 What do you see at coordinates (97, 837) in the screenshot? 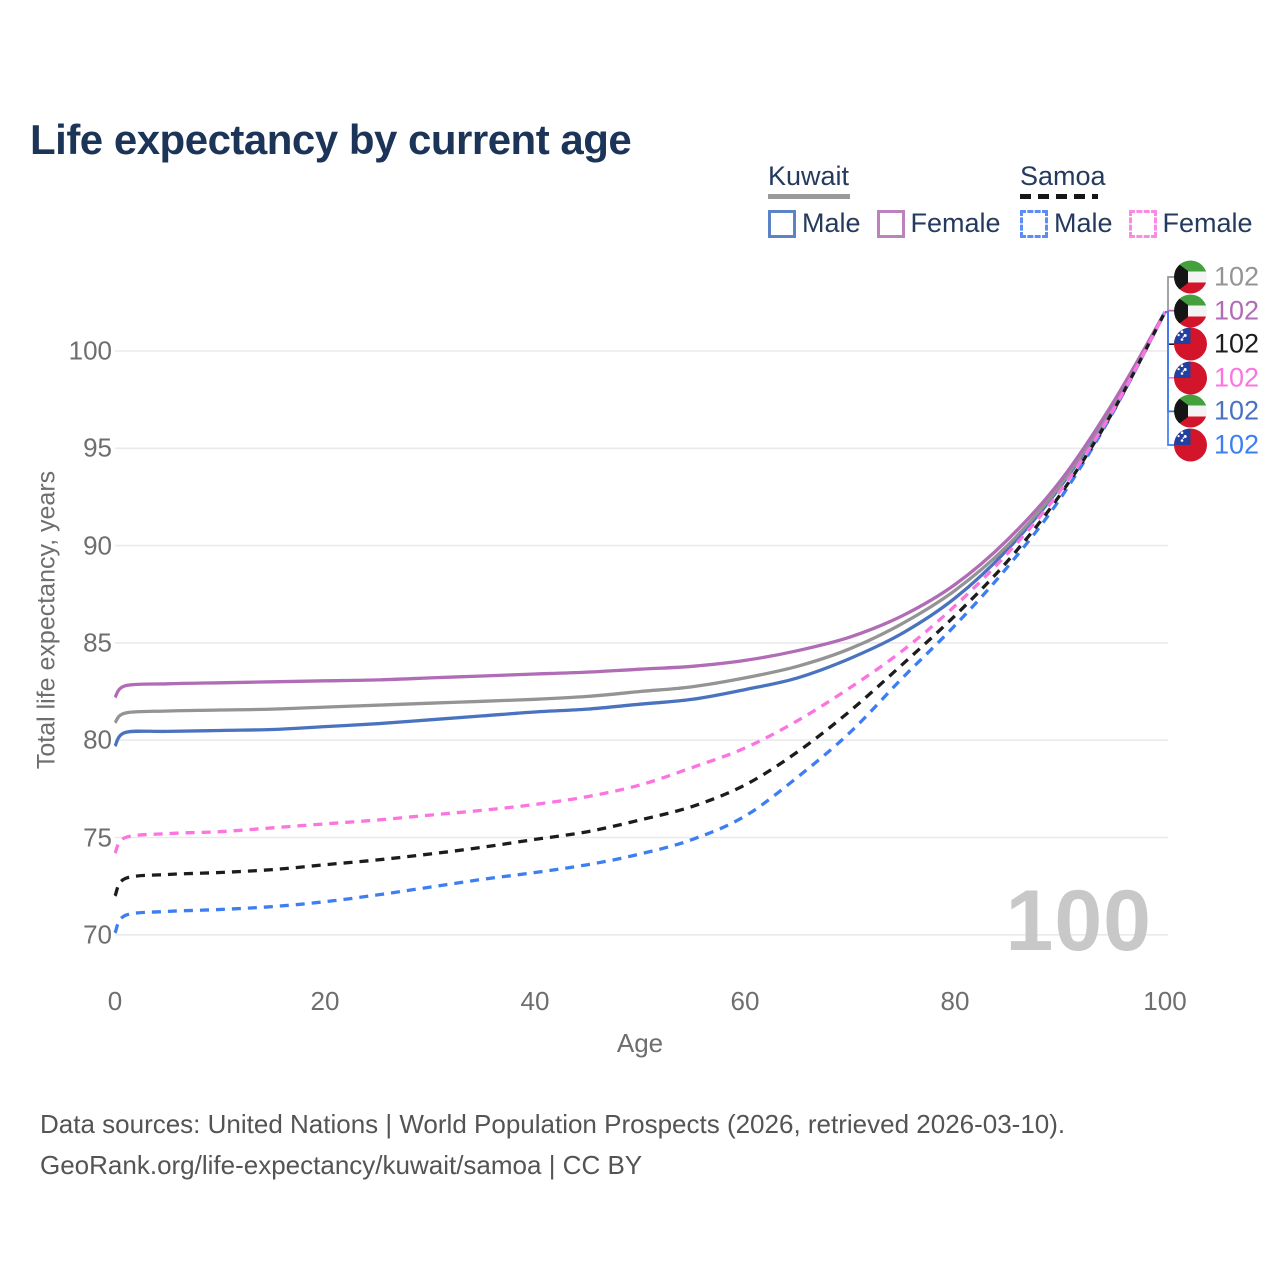
I see `y-tick-label: 75` at bounding box center [97, 837].